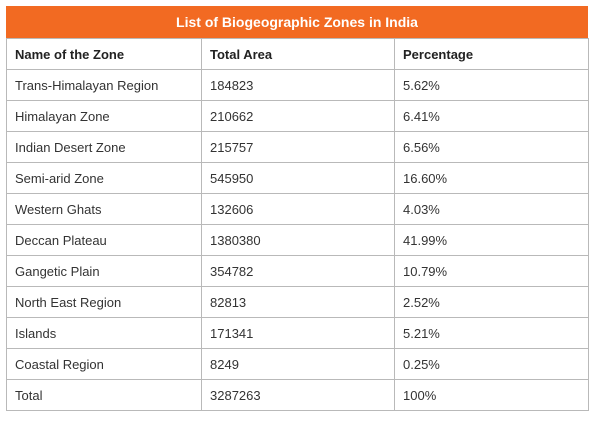  I want to click on total-area-cell: 184823, so click(298, 85).